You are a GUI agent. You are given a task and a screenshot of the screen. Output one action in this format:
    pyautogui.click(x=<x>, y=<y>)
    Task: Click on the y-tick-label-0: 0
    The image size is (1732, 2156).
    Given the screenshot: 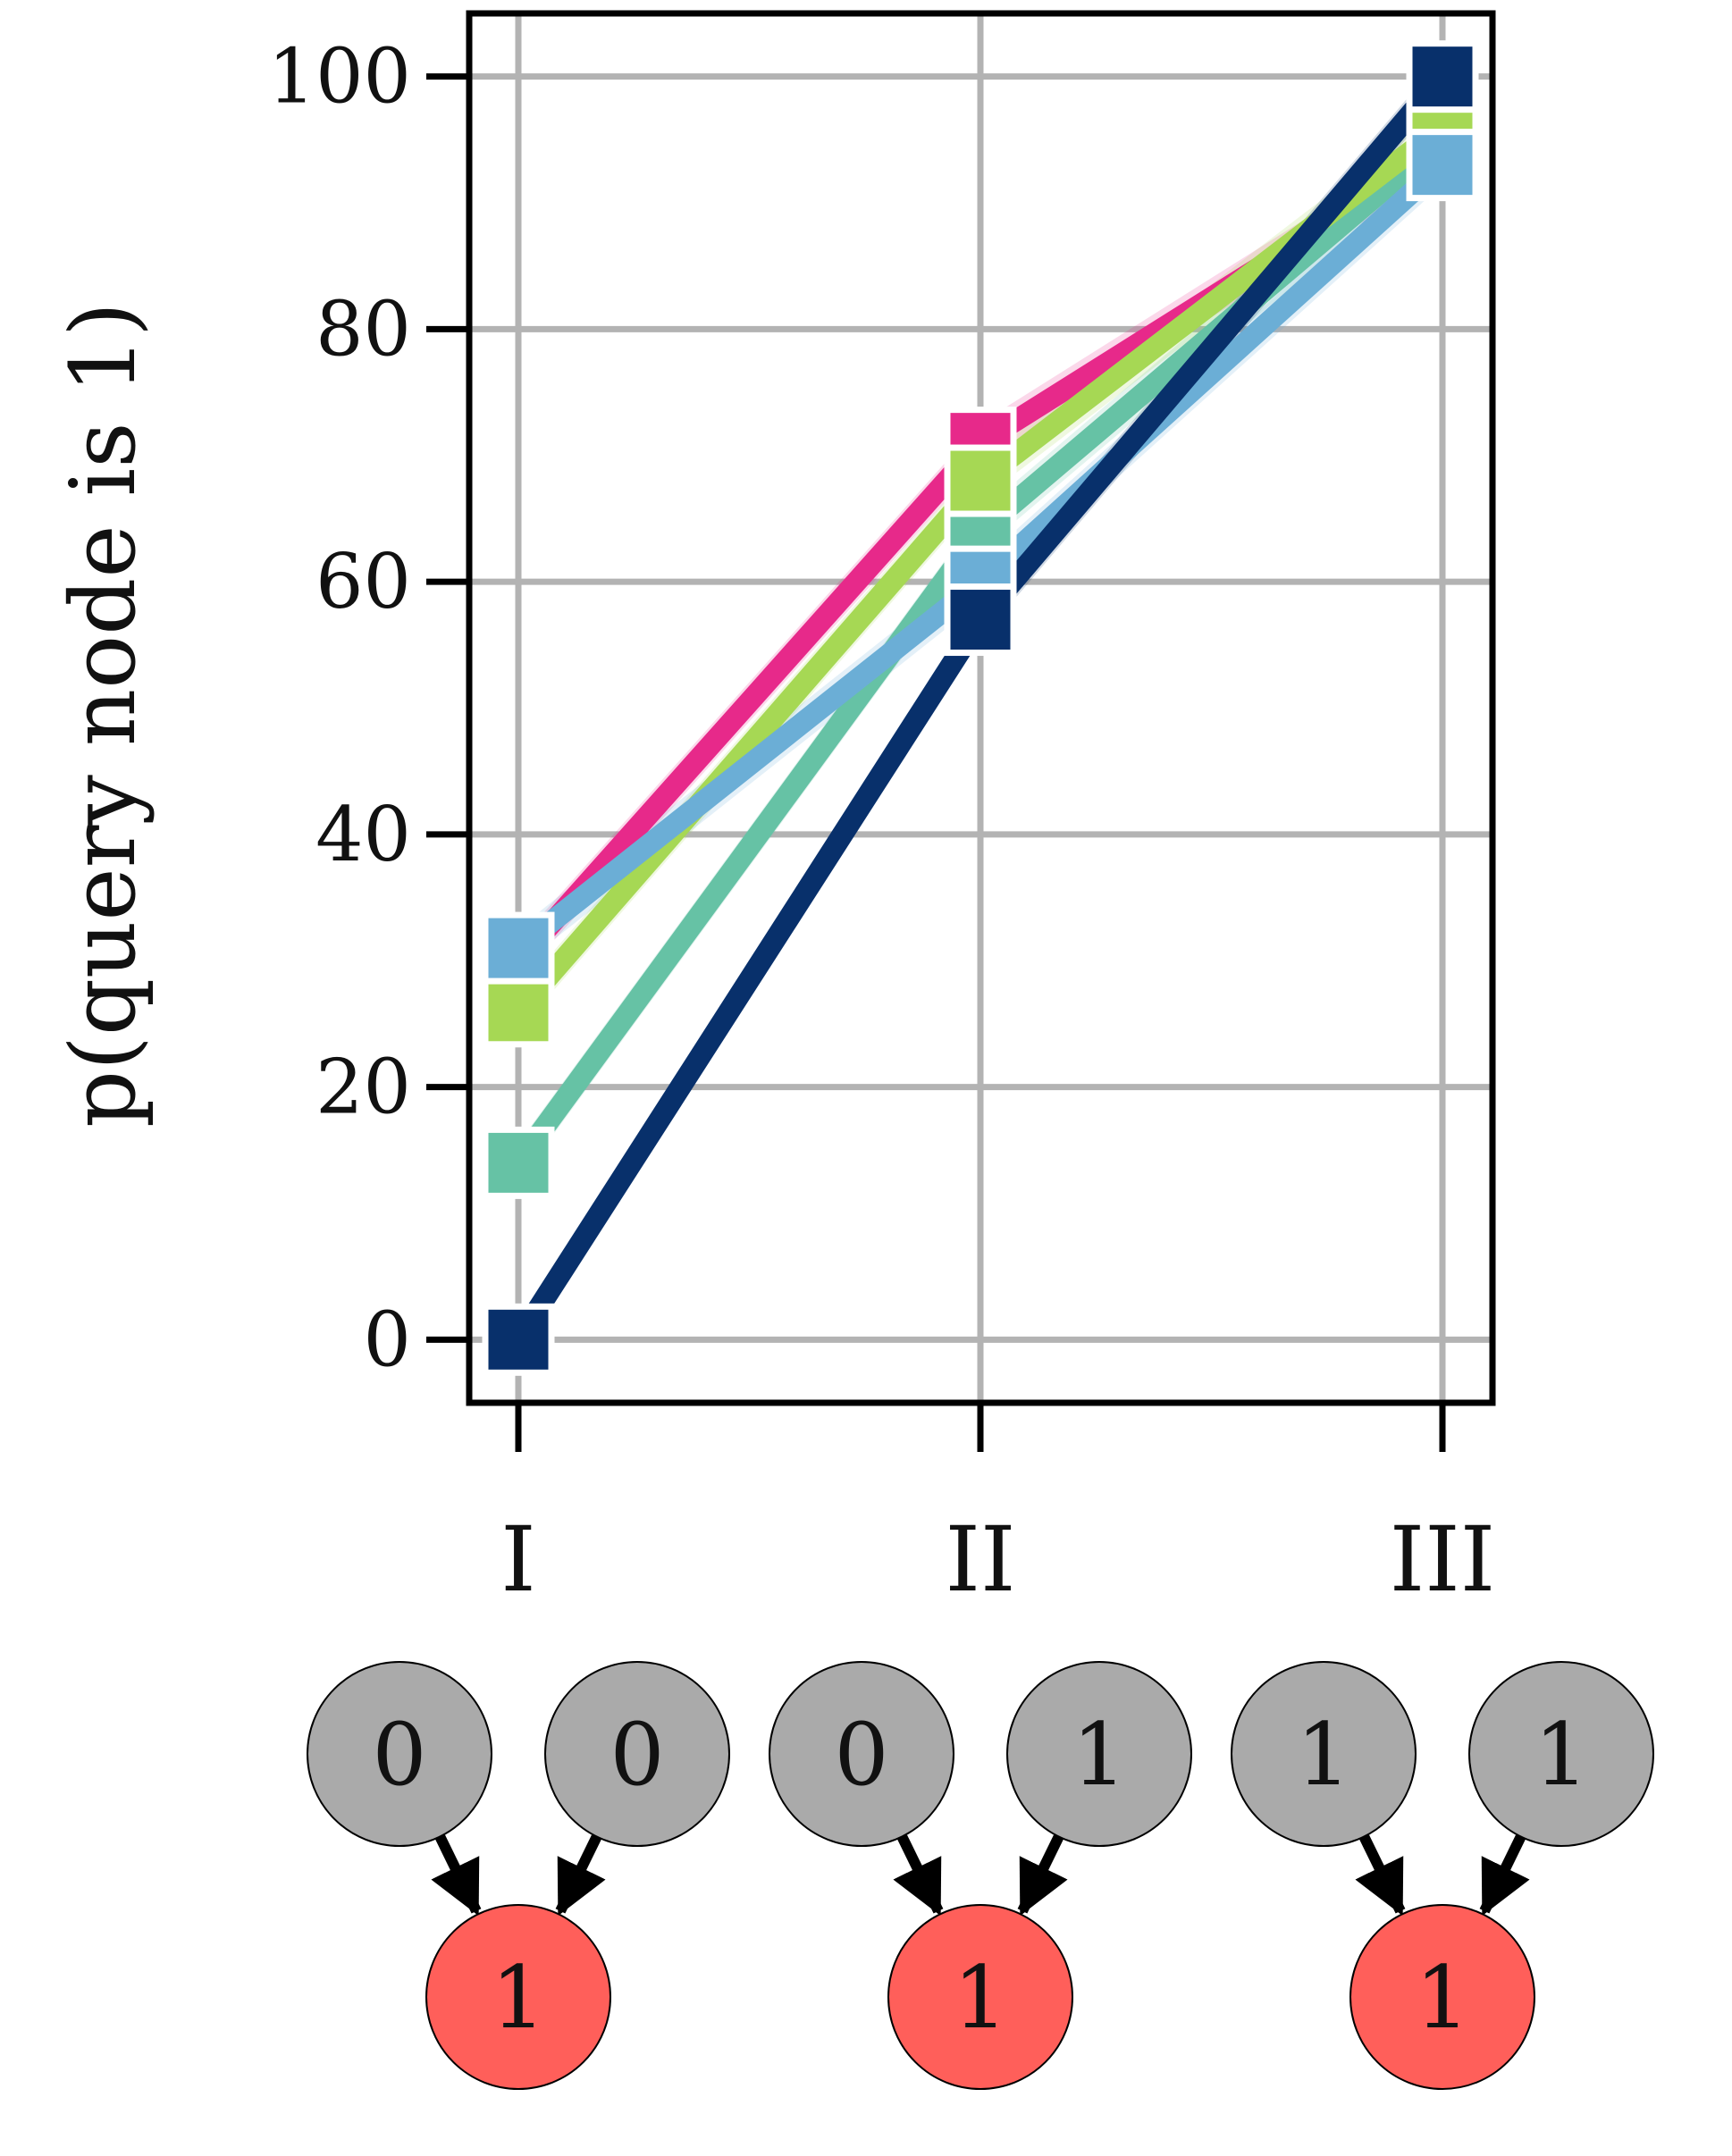 What is the action you would take?
    pyautogui.click(x=387, y=1340)
    